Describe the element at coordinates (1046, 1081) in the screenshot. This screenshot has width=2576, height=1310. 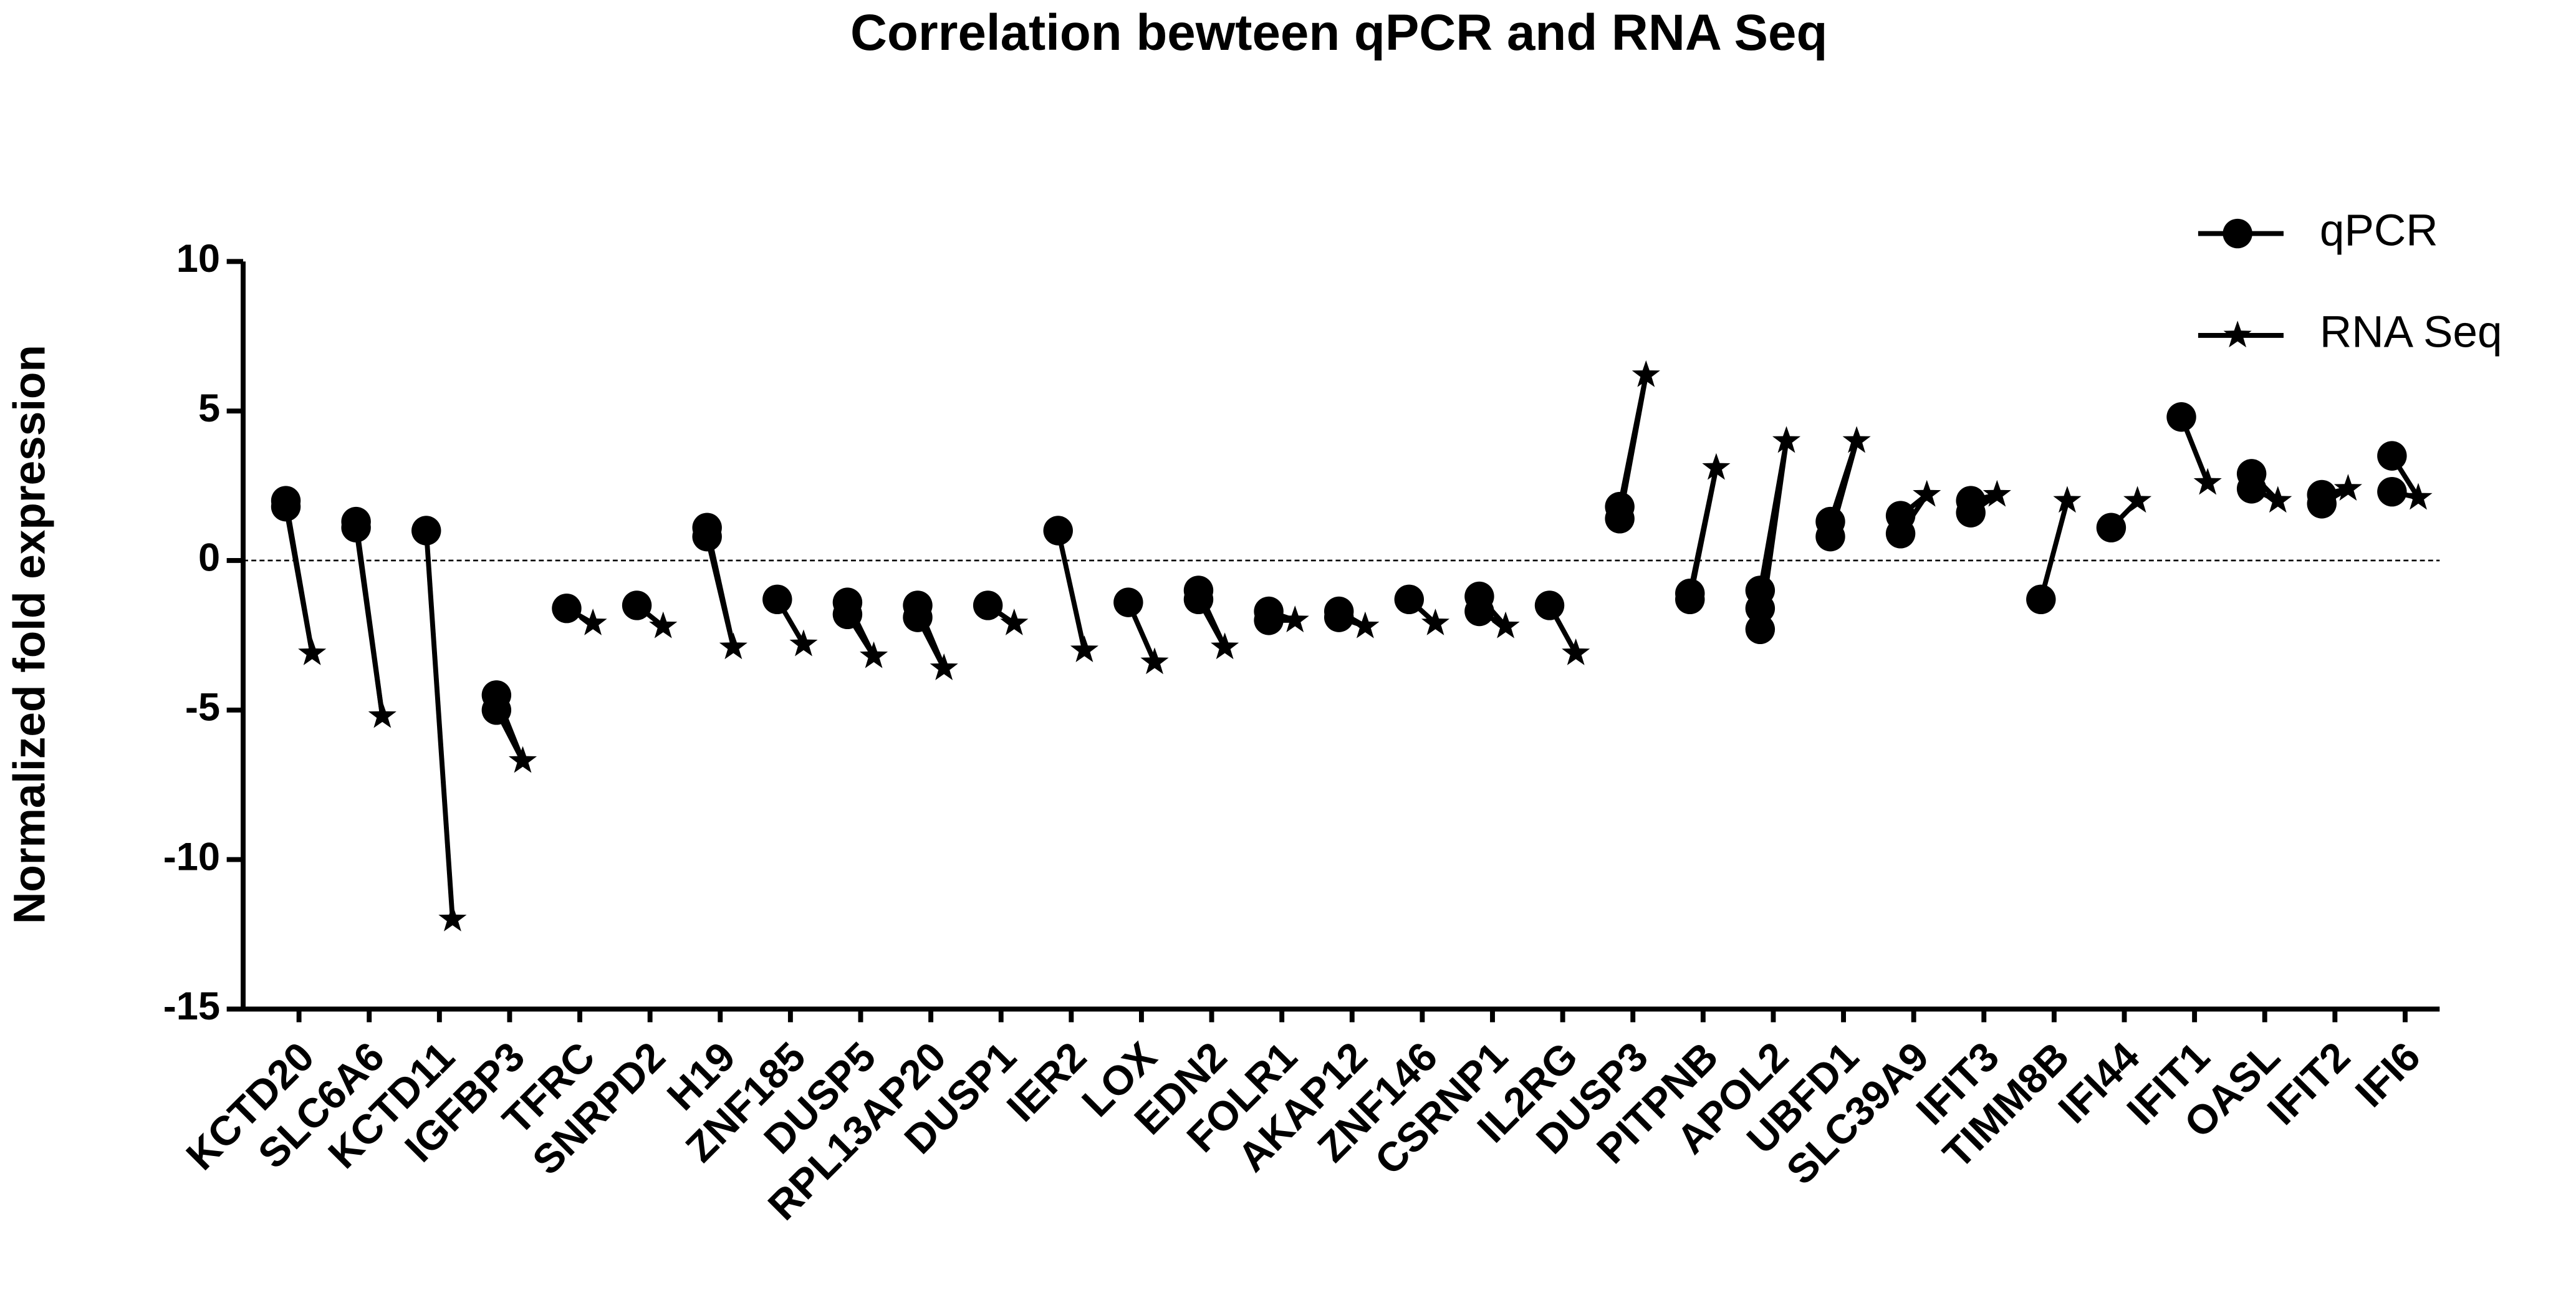
I see `x-tick-label: IER2` at that location.